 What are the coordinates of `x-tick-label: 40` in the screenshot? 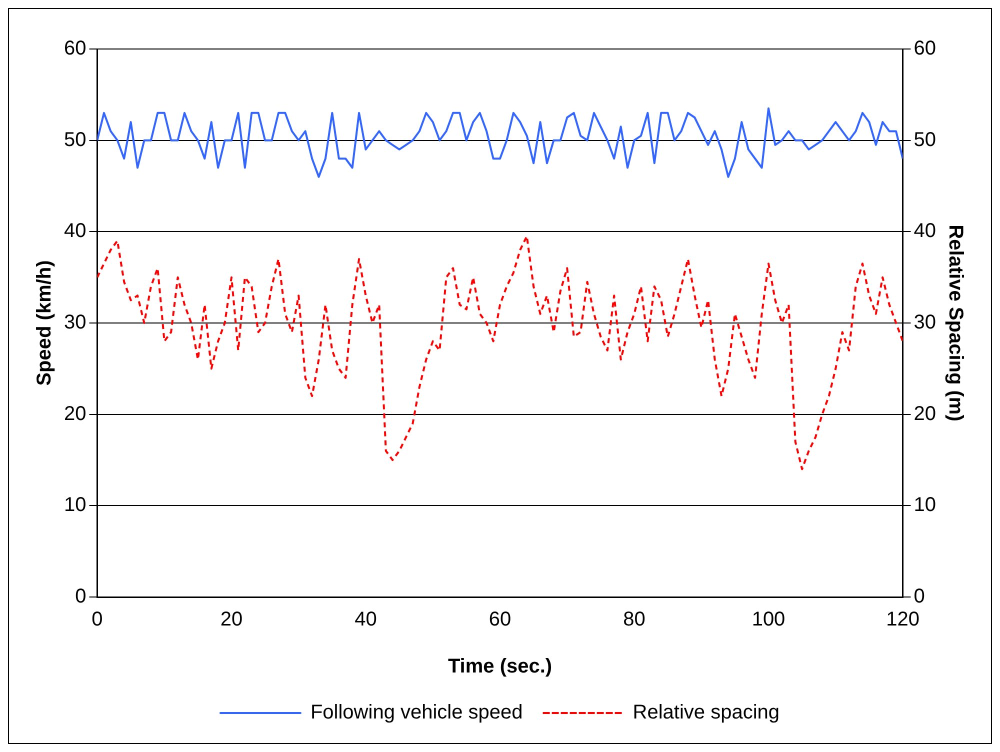 It's located at (365, 619).